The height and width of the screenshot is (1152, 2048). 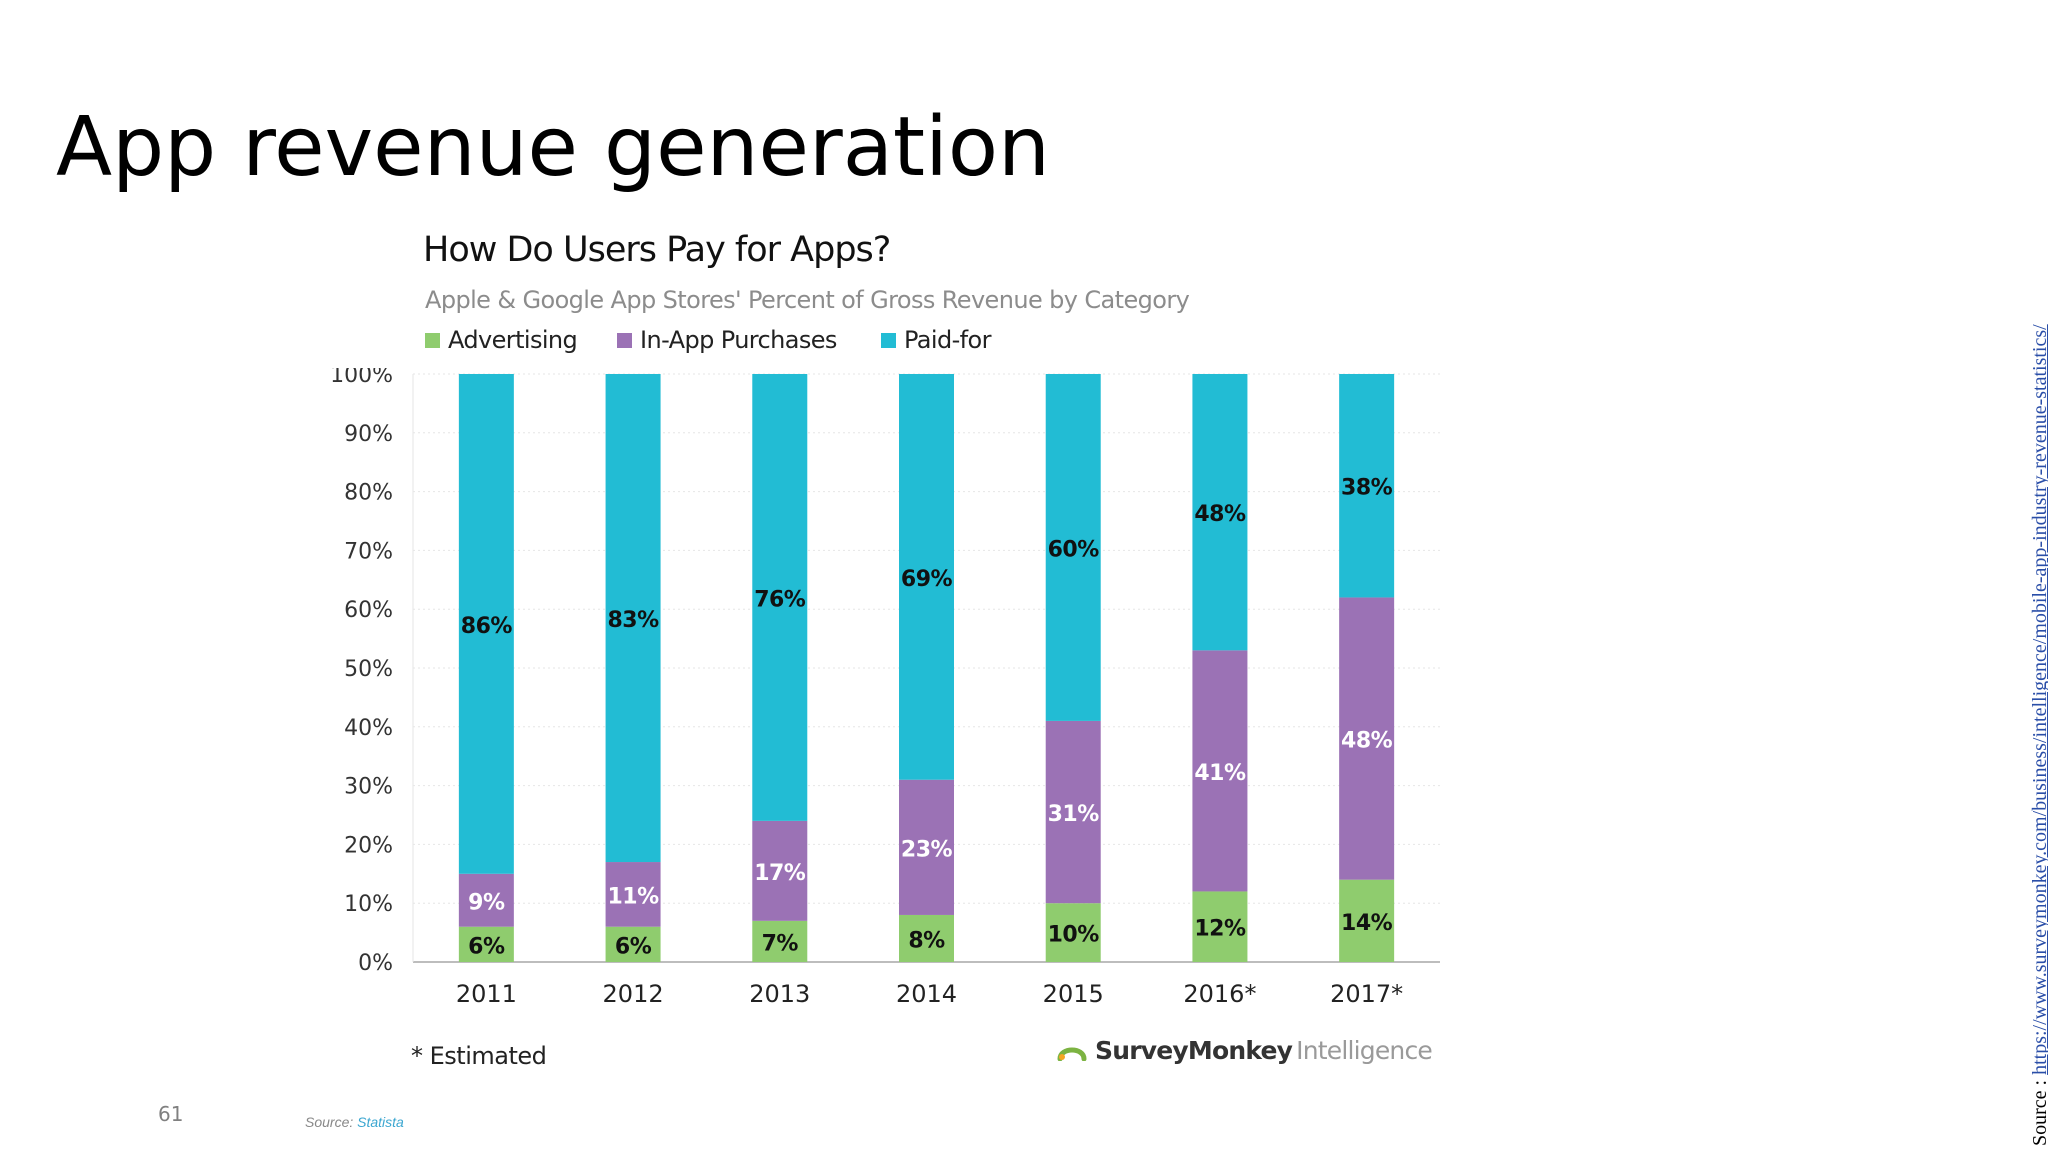 I want to click on legend-label-advertising: Advertising, so click(x=513, y=340).